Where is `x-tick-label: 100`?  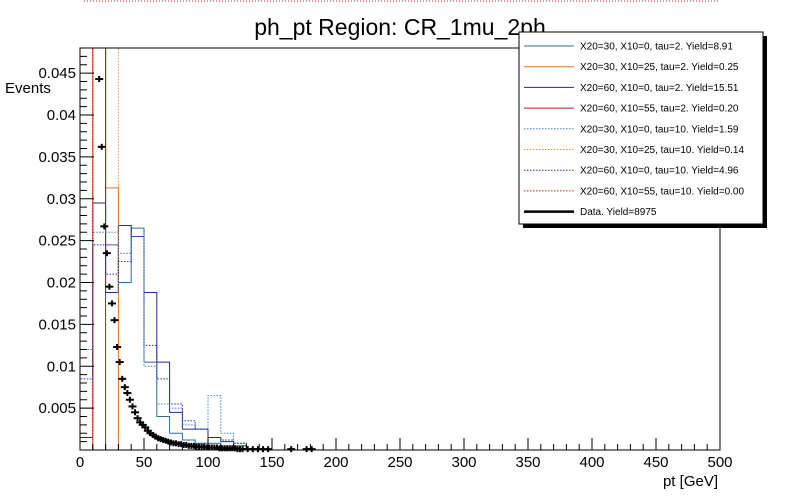 x-tick-label: 100 is located at coordinates (207, 462).